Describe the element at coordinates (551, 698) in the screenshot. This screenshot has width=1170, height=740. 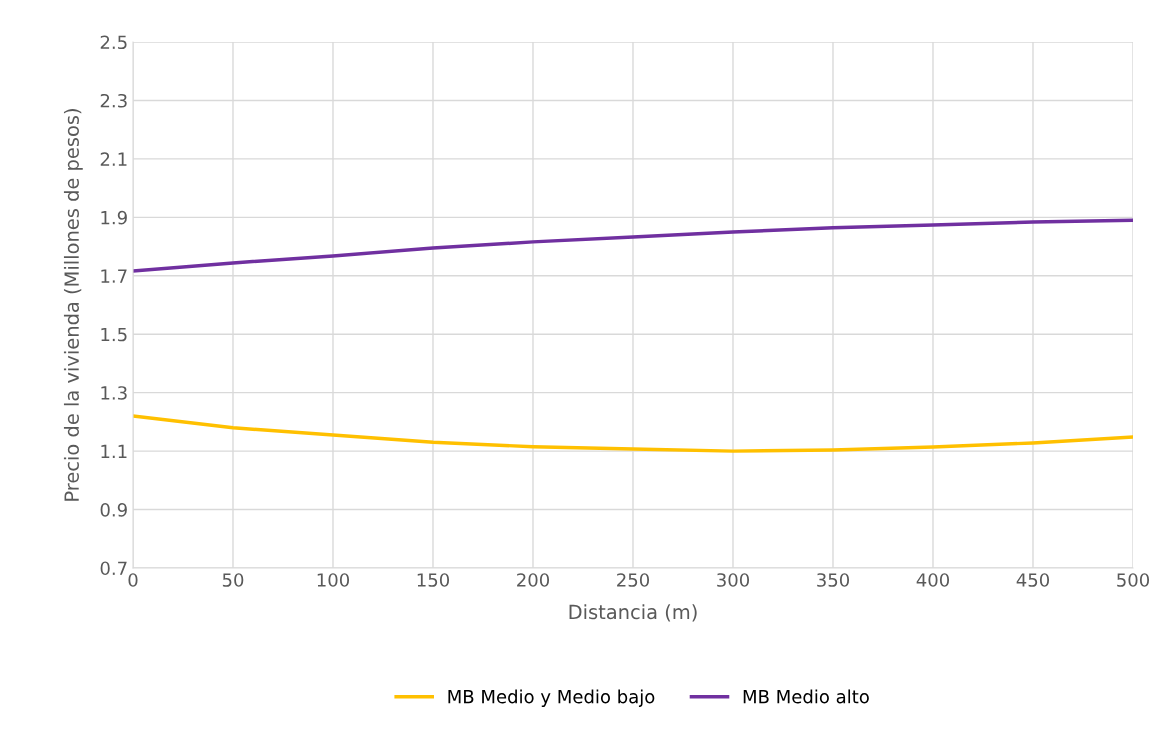
I see `legend-label: MB Medio y Medio bajo` at that location.